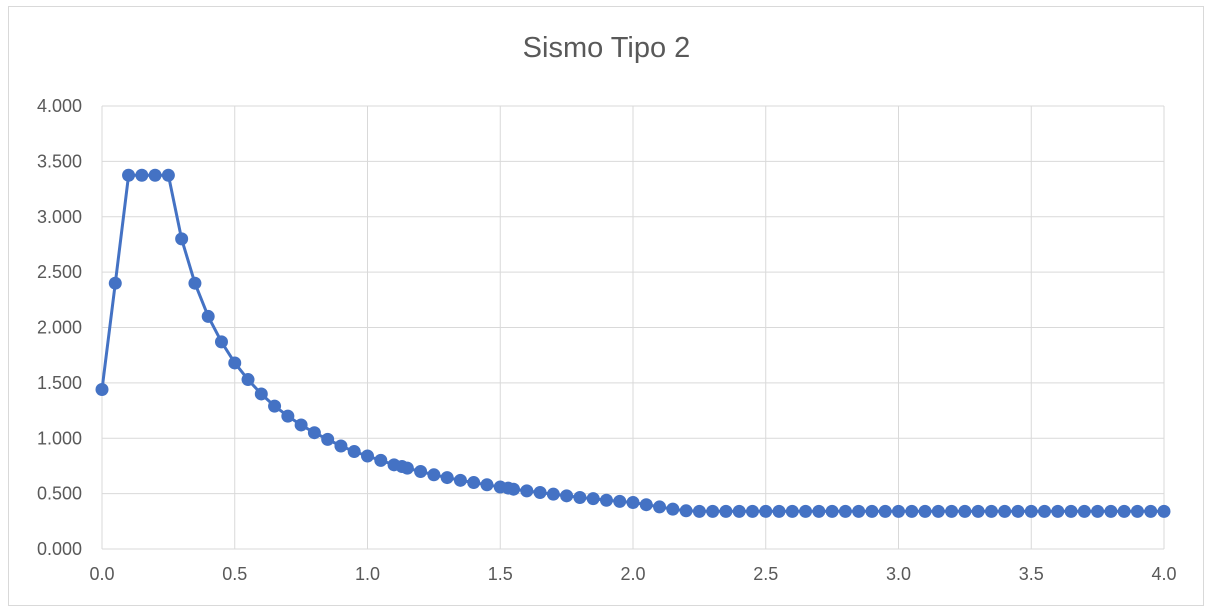 Image resolution: width=1213 pixels, height=608 pixels. Describe the element at coordinates (59, 272) in the screenshot. I see `y-tick-label: 2.500` at that location.